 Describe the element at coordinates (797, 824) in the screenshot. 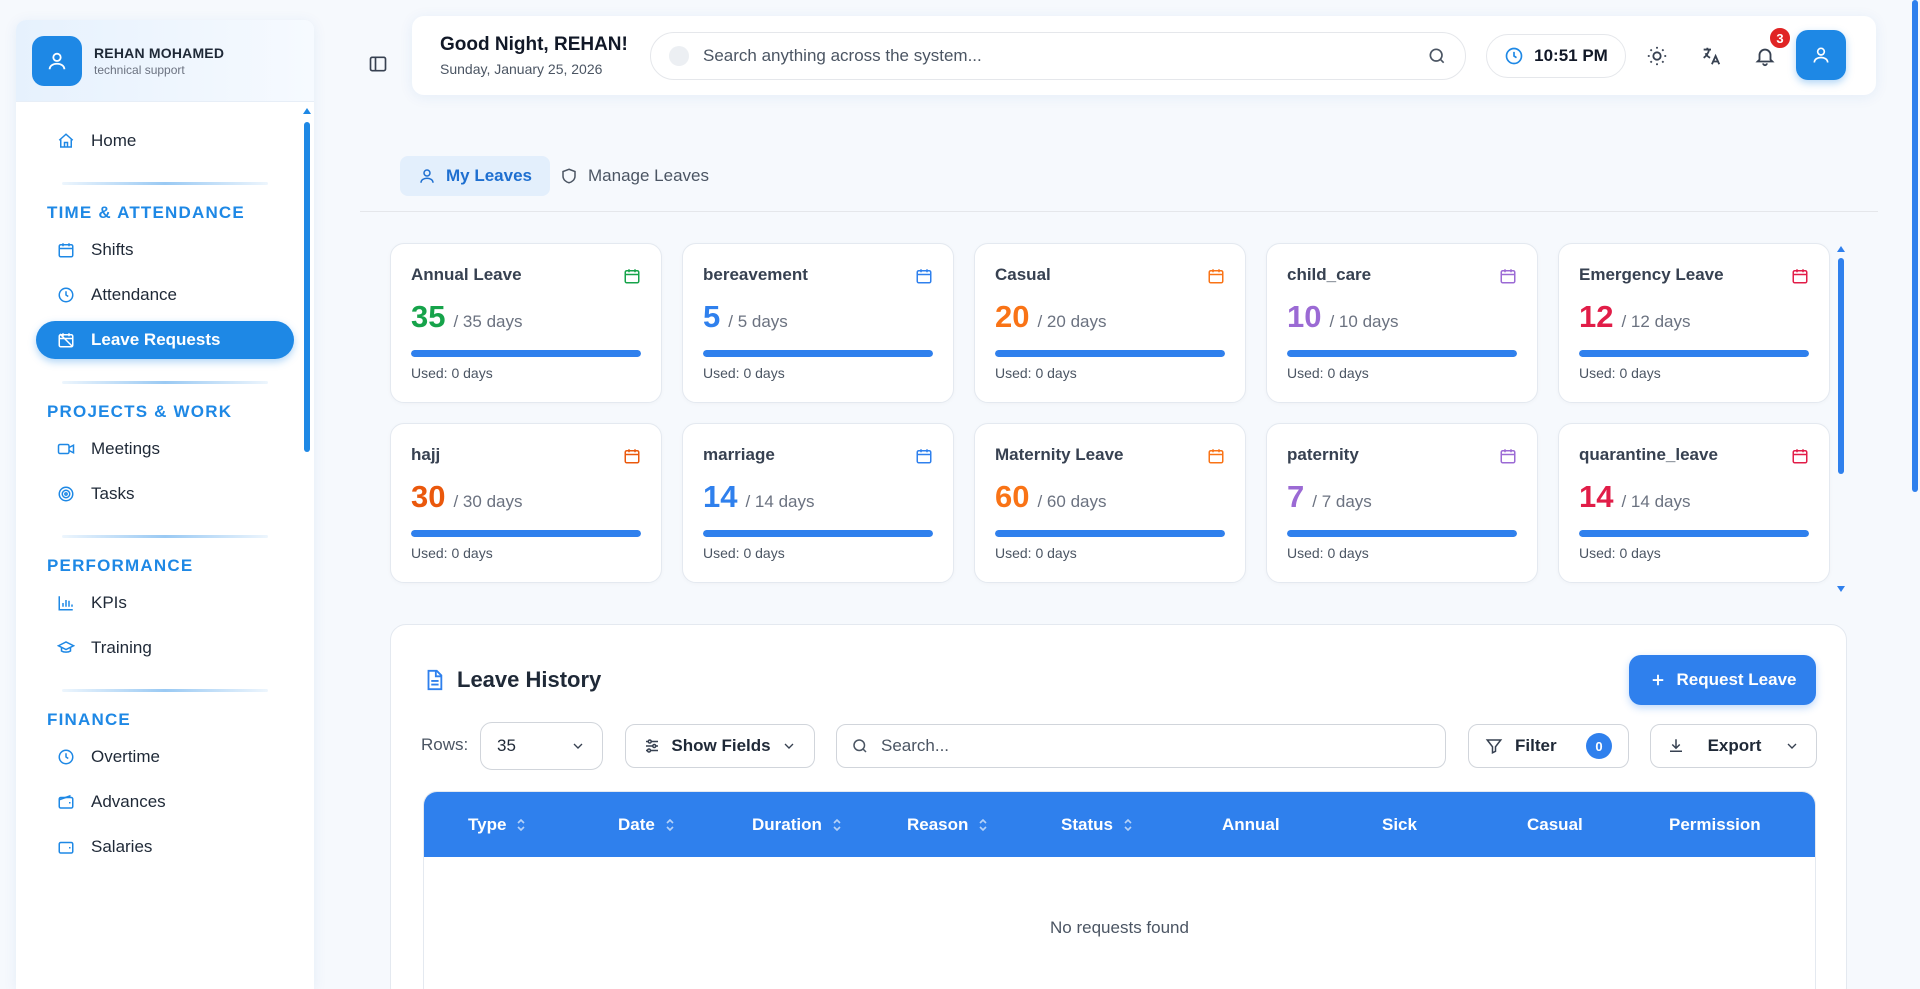

I see `column-header: Duration` at that location.